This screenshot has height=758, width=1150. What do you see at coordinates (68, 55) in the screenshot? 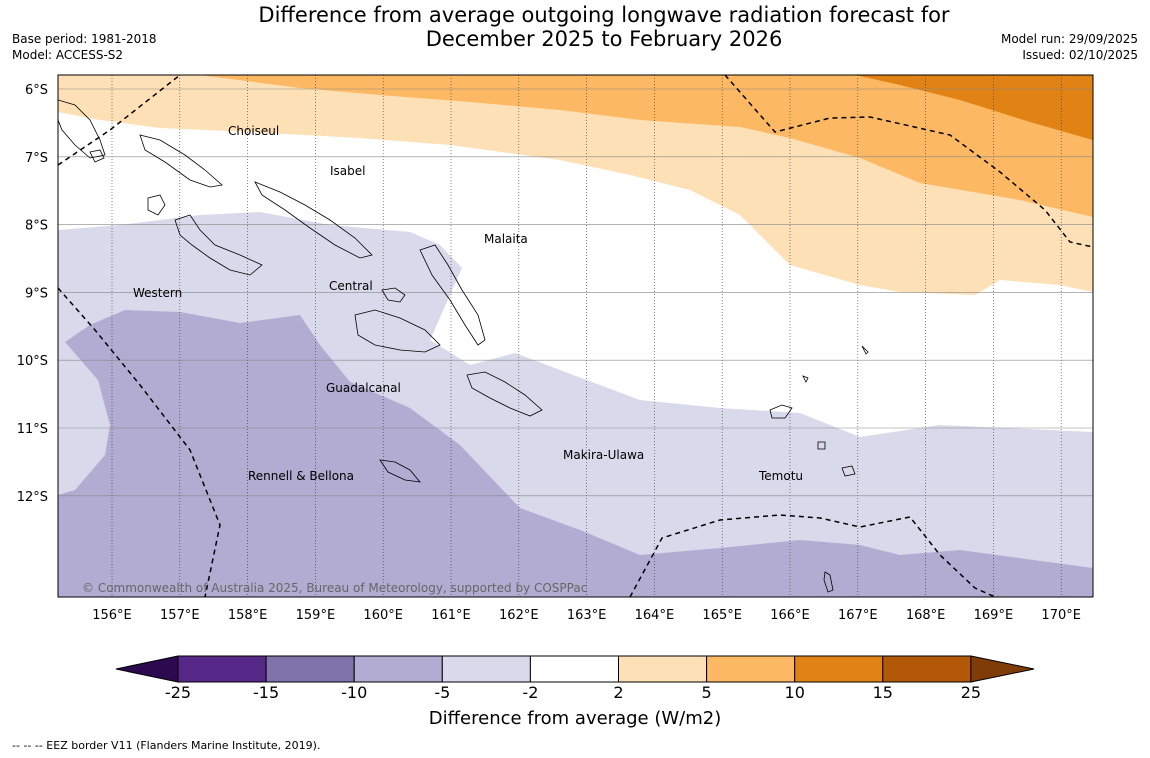
I see `model-name: Model: ACCESS-S2` at bounding box center [68, 55].